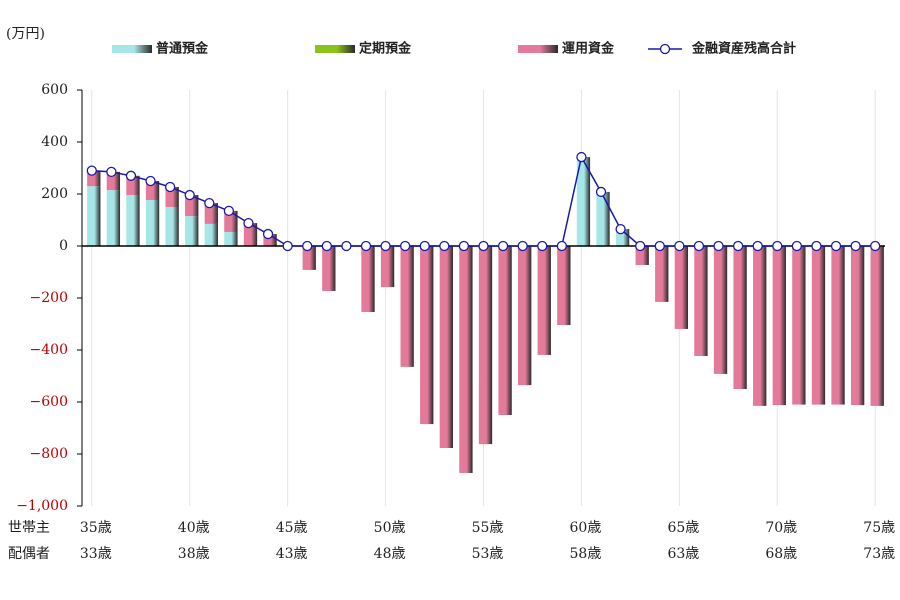 The width and height of the screenshot is (900, 600). What do you see at coordinates (488, 554) in the screenshot?
I see `x-tick-label: 53歳` at bounding box center [488, 554].